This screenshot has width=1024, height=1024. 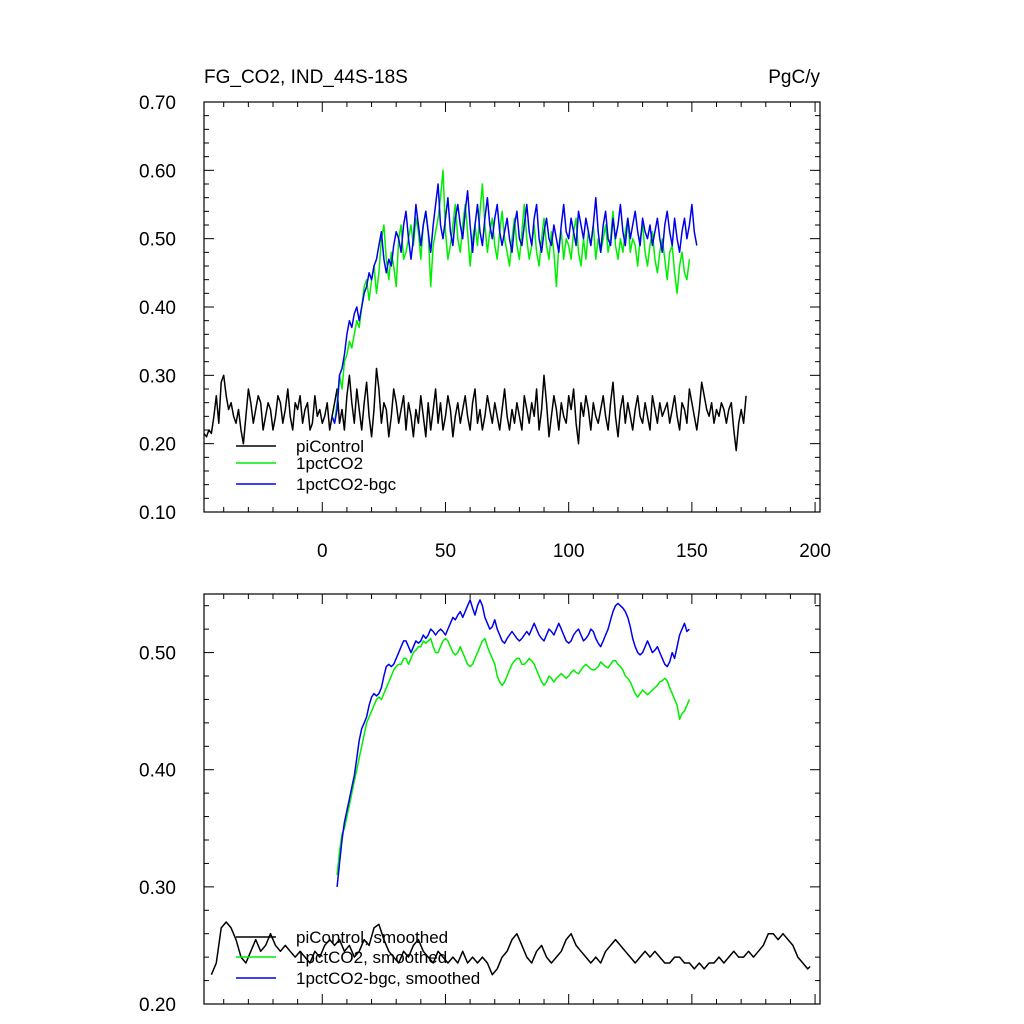 What do you see at coordinates (475, 409) in the screenshot?
I see `series-line-picontrol` at bounding box center [475, 409].